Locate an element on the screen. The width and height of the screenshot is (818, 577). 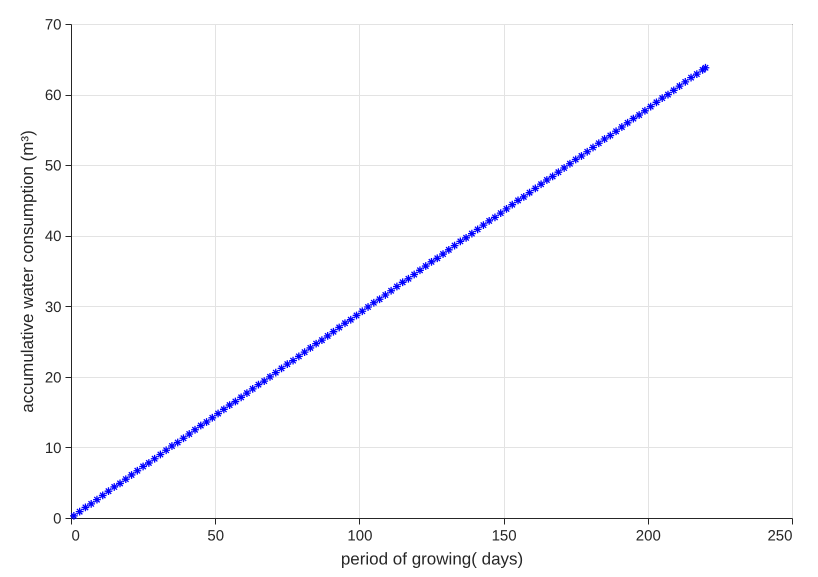
x-tick-label: 0 is located at coordinates (76, 536).